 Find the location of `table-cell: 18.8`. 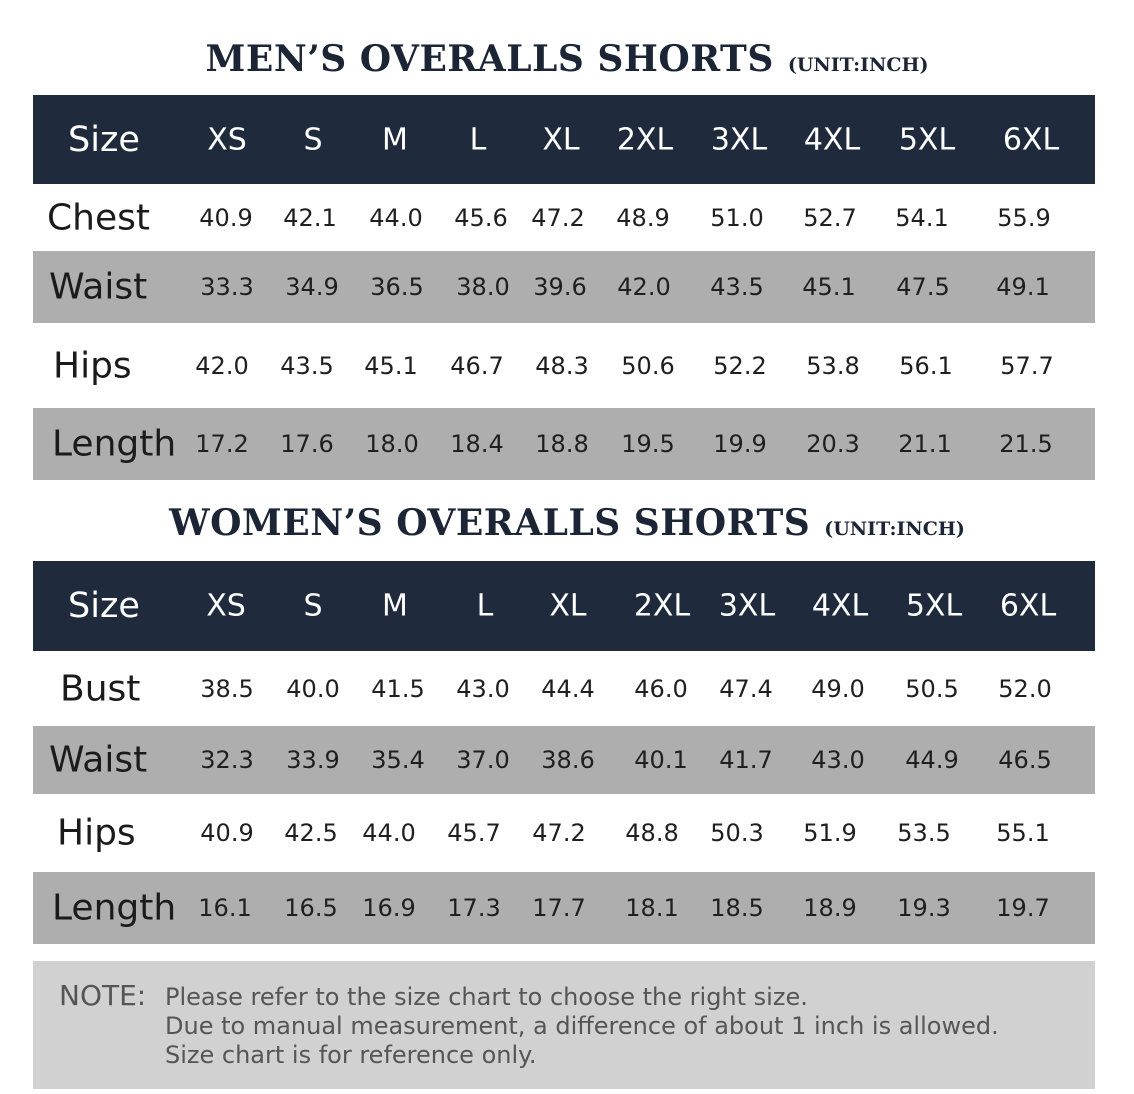

table-cell: 18.8 is located at coordinates (562, 444).